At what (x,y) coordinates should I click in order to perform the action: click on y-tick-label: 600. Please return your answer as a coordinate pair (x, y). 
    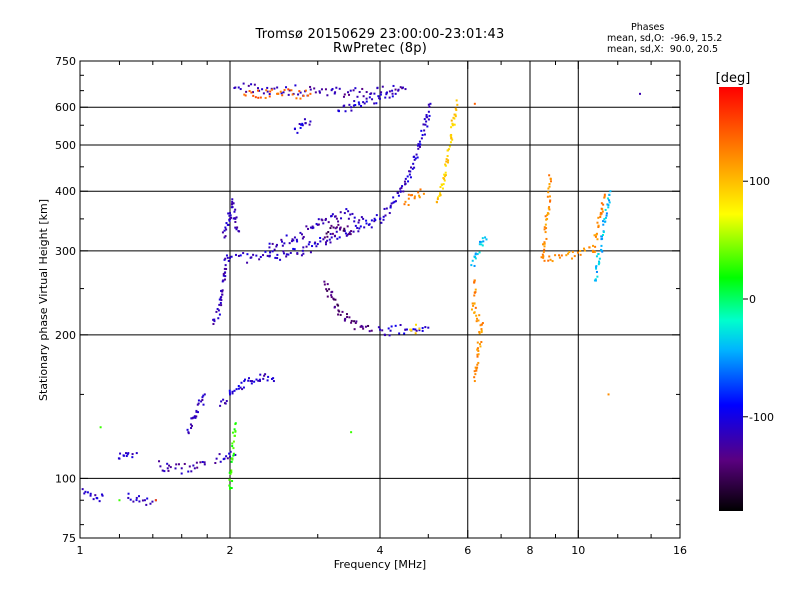
    Looking at the image, I should click on (65, 107).